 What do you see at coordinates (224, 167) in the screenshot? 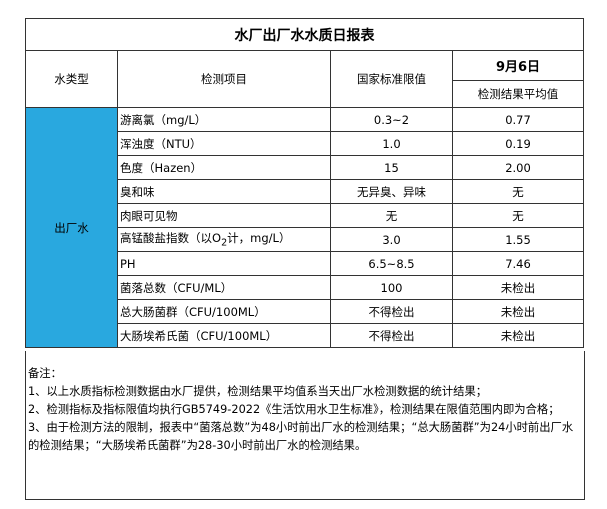
I see `item-cell: 色度（Hazen）` at bounding box center [224, 167].